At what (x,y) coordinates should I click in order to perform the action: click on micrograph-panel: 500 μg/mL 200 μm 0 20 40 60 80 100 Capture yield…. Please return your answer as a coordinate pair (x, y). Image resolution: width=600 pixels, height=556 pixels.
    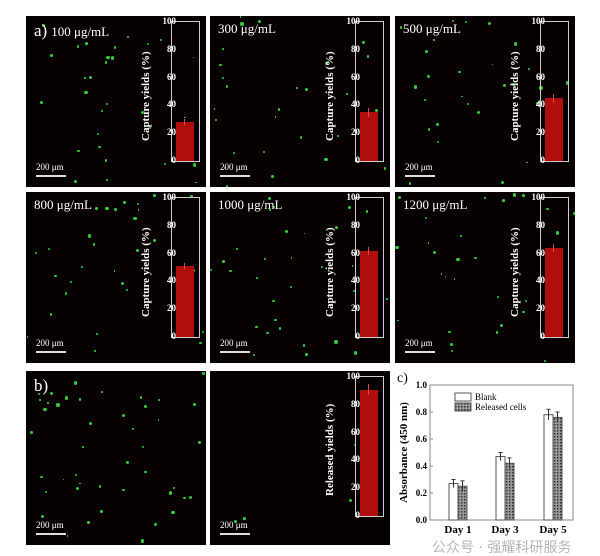
    Looking at the image, I should click on (485, 101).